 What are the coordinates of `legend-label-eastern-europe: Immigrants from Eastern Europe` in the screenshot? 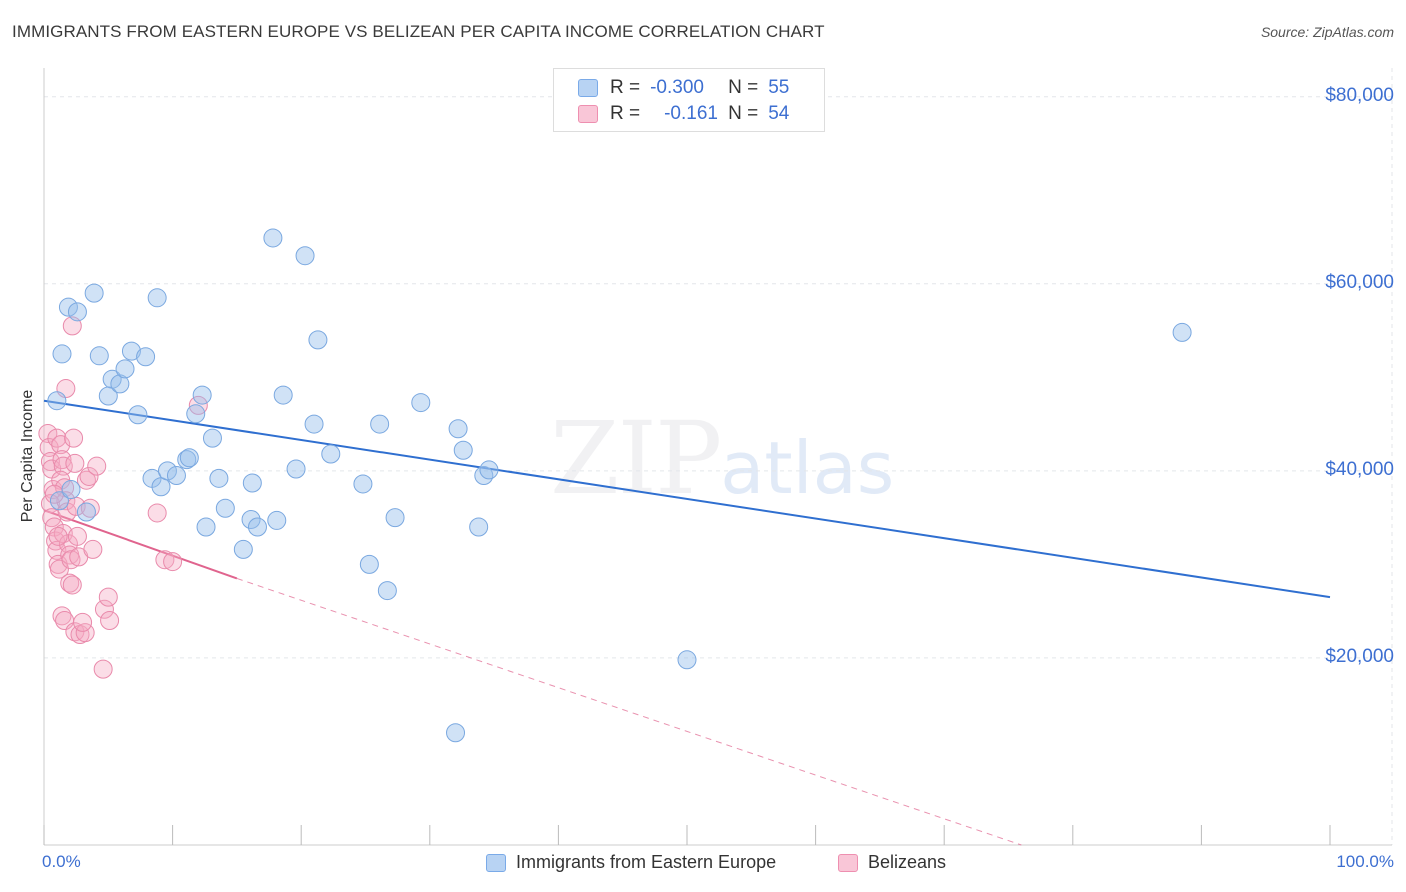 It's located at (646, 862).